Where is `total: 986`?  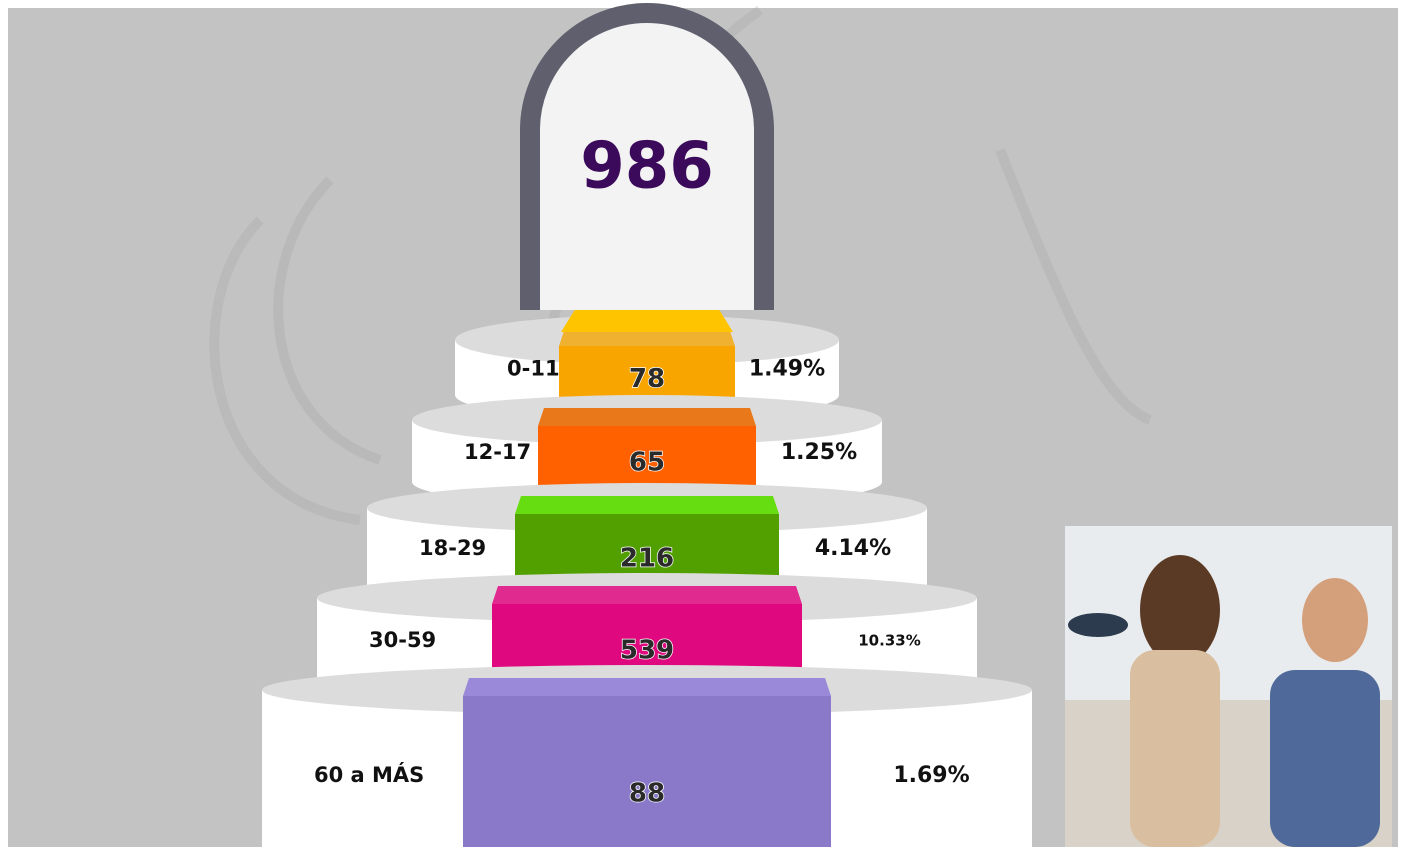 total: 986 is located at coordinates (647, 167).